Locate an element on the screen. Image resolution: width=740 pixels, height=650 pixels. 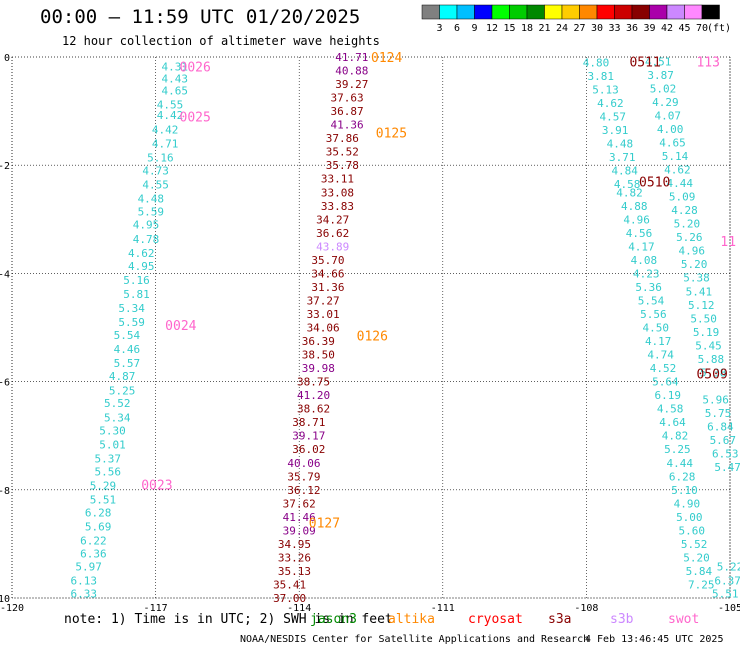
wave-height-value: 5.01 is located at coordinates (112, 444).